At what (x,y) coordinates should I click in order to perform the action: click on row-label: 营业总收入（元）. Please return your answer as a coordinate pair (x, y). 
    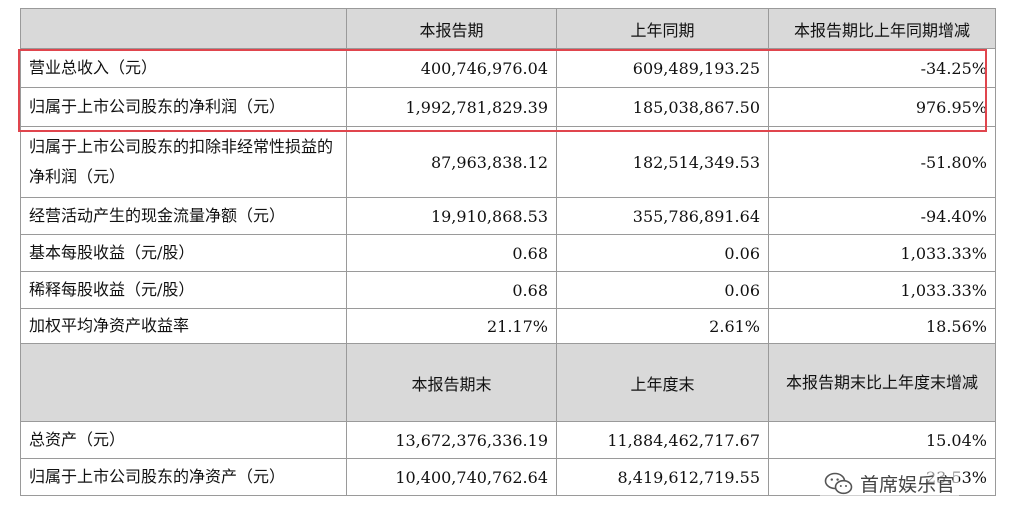
    Looking at the image, I should click on (183, 68).